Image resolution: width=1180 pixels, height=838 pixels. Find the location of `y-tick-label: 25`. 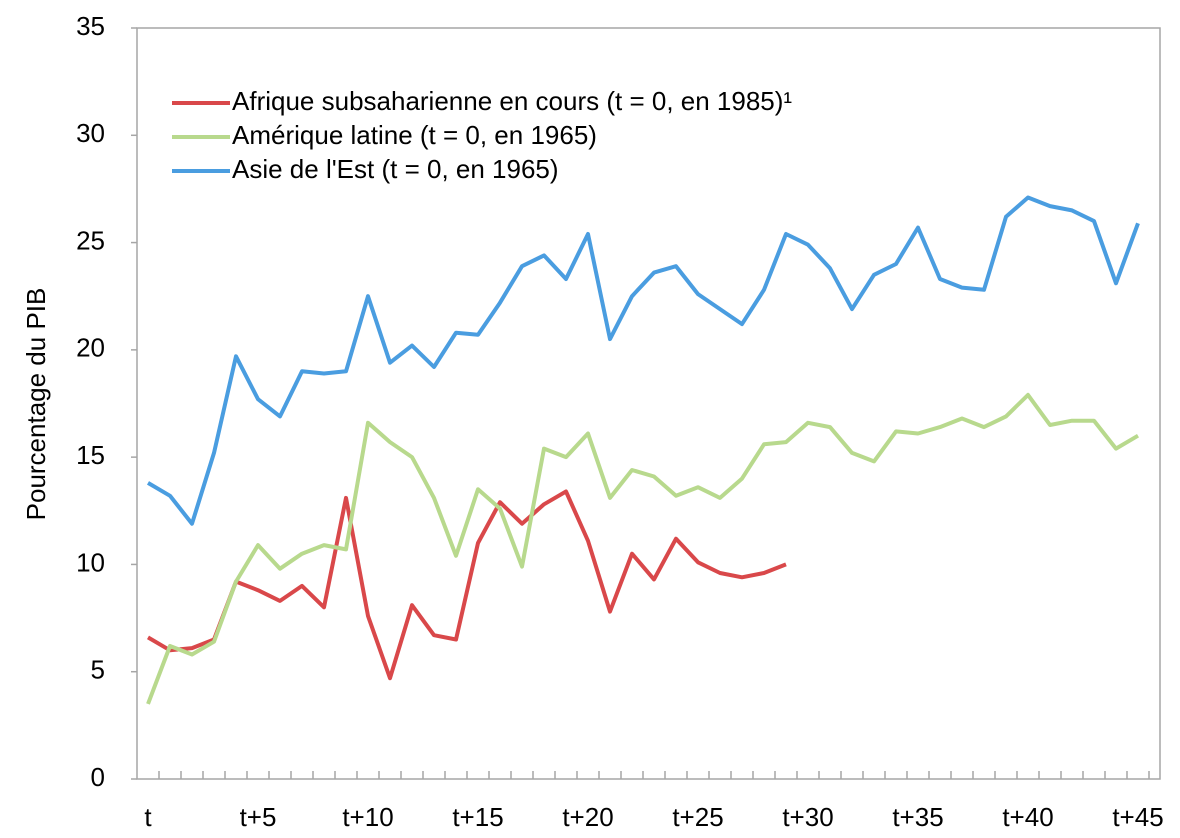

y-tick-label: 25 is located at coordinates (90, 240).